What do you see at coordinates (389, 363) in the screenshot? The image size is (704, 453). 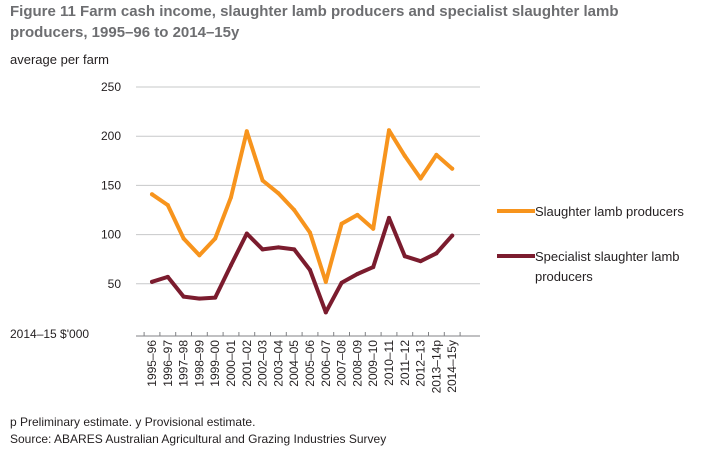 I see `x-tick-label: 2010–11` at bounding box center [389, 363].